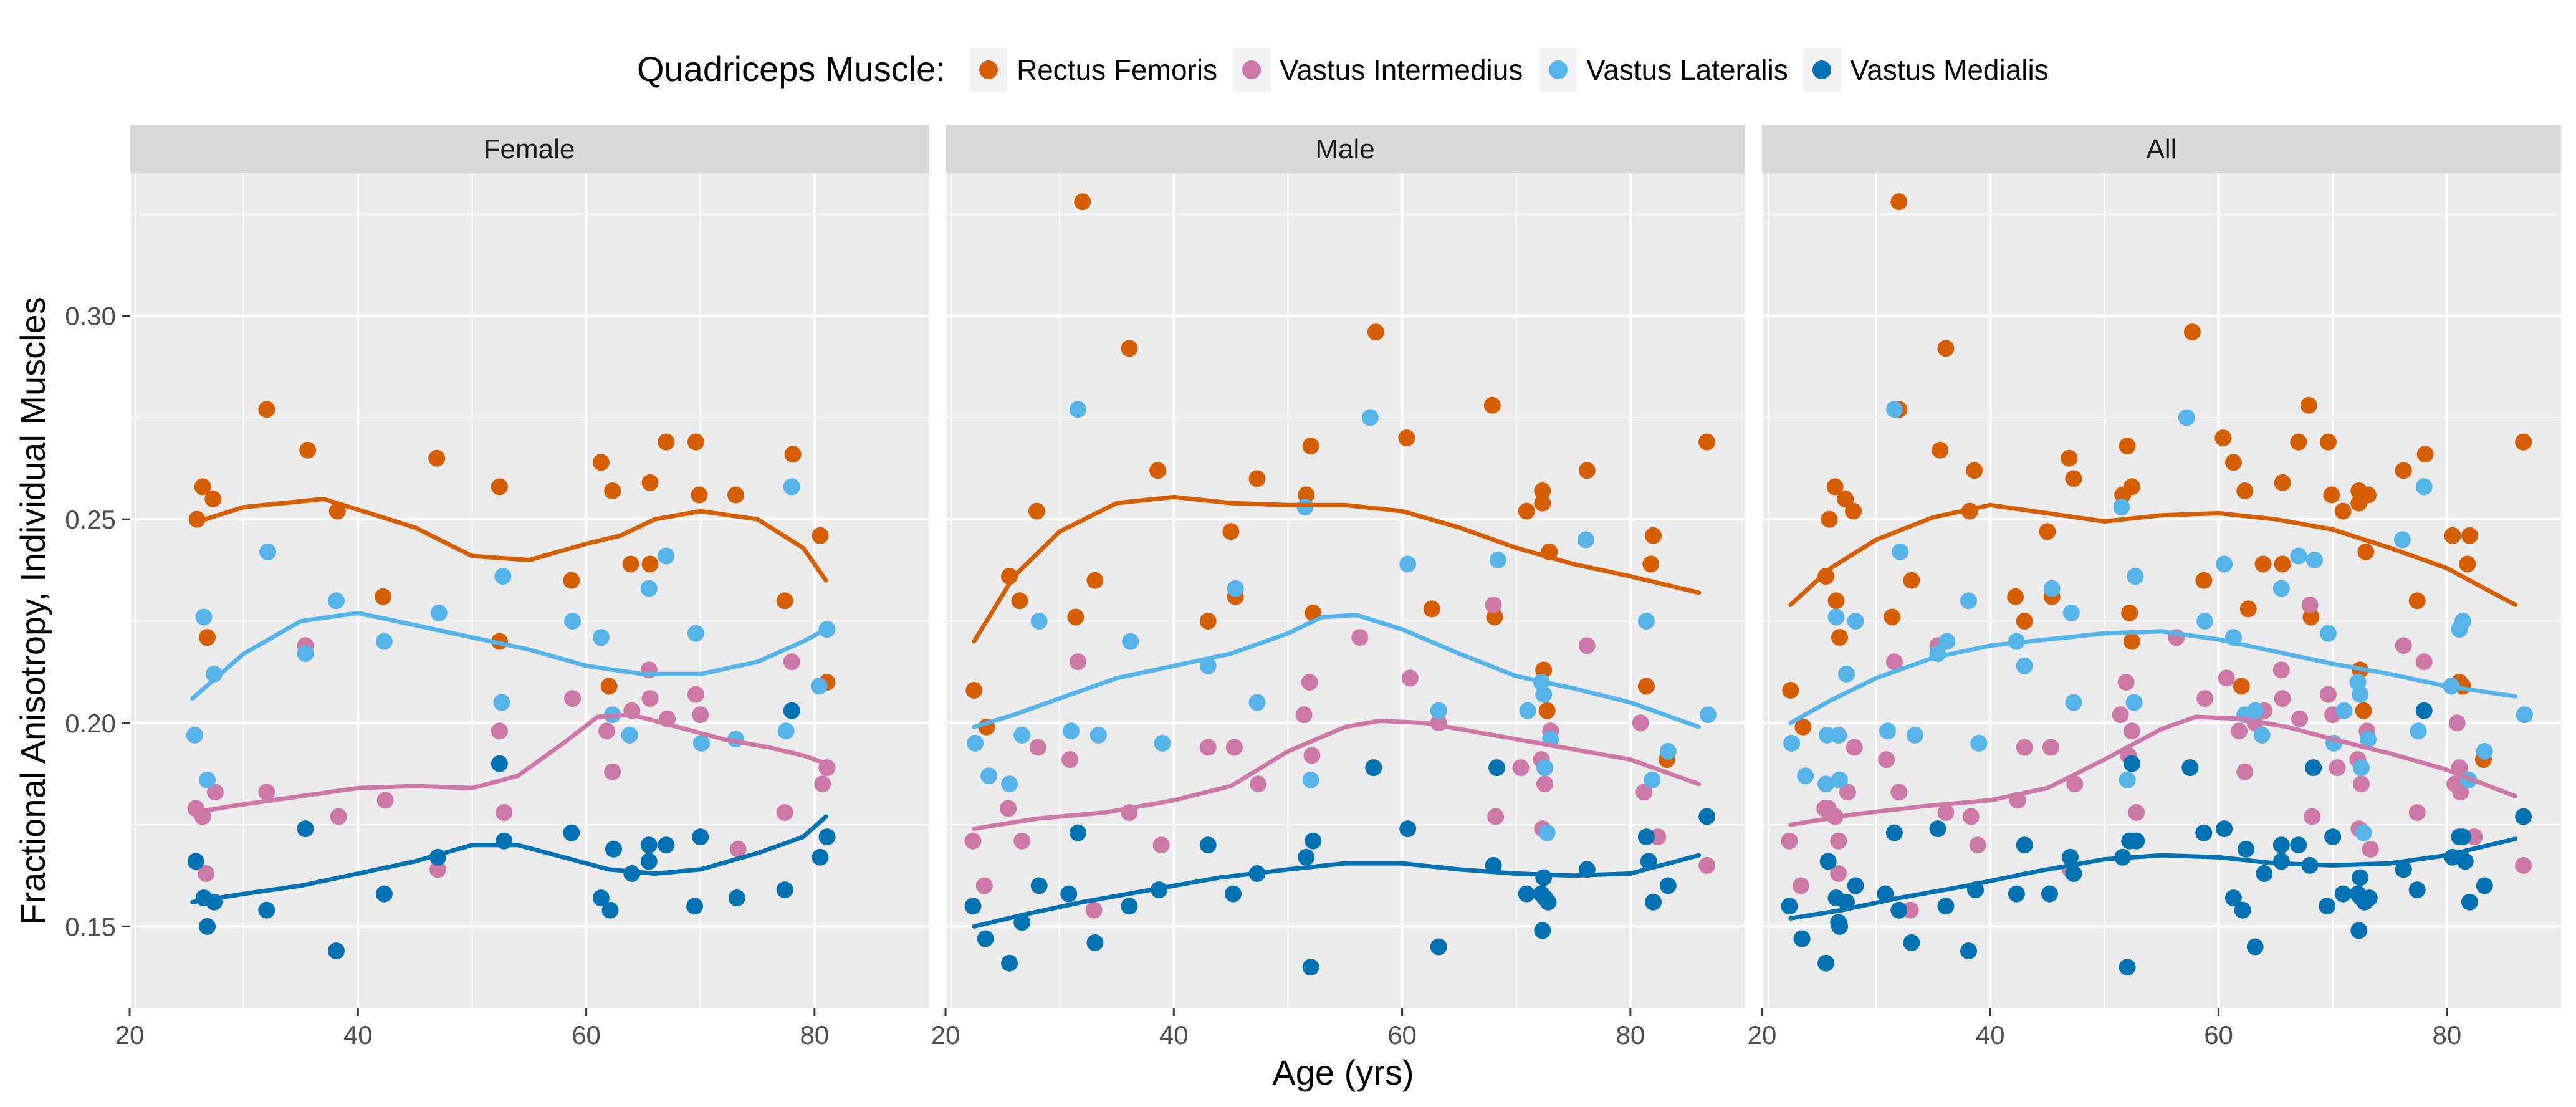  What do you see at coordinates (1117, 70) in the screenshot?
I see `legend-label-rf: Rectus Femoris` at bounding box center [1117, 70].